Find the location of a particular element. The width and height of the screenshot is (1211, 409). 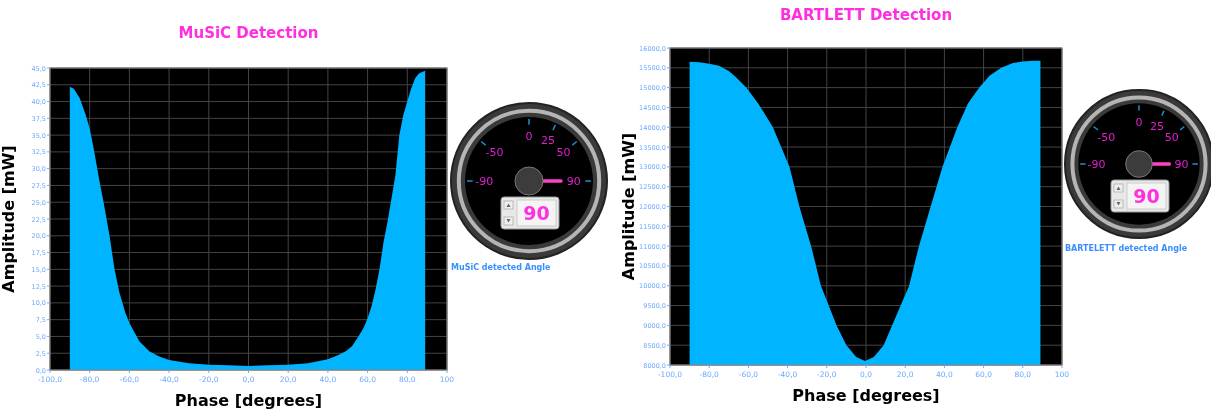

text: BARTELETT detected Angle is located at coordinates (1126, 248).